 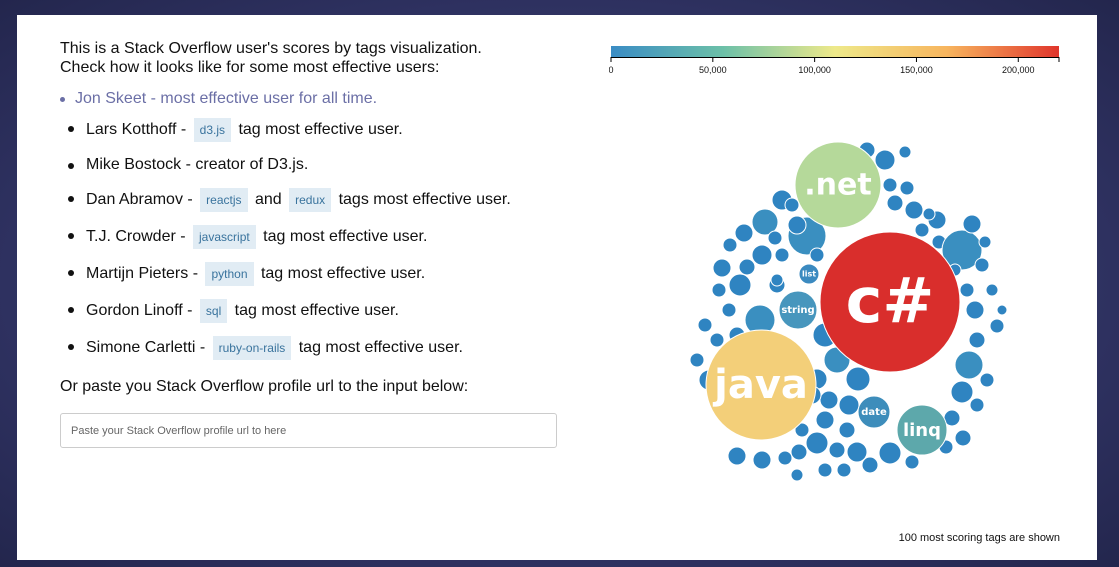 I want to click on tag-bubble-net: .net, so click(x=838, y=185).